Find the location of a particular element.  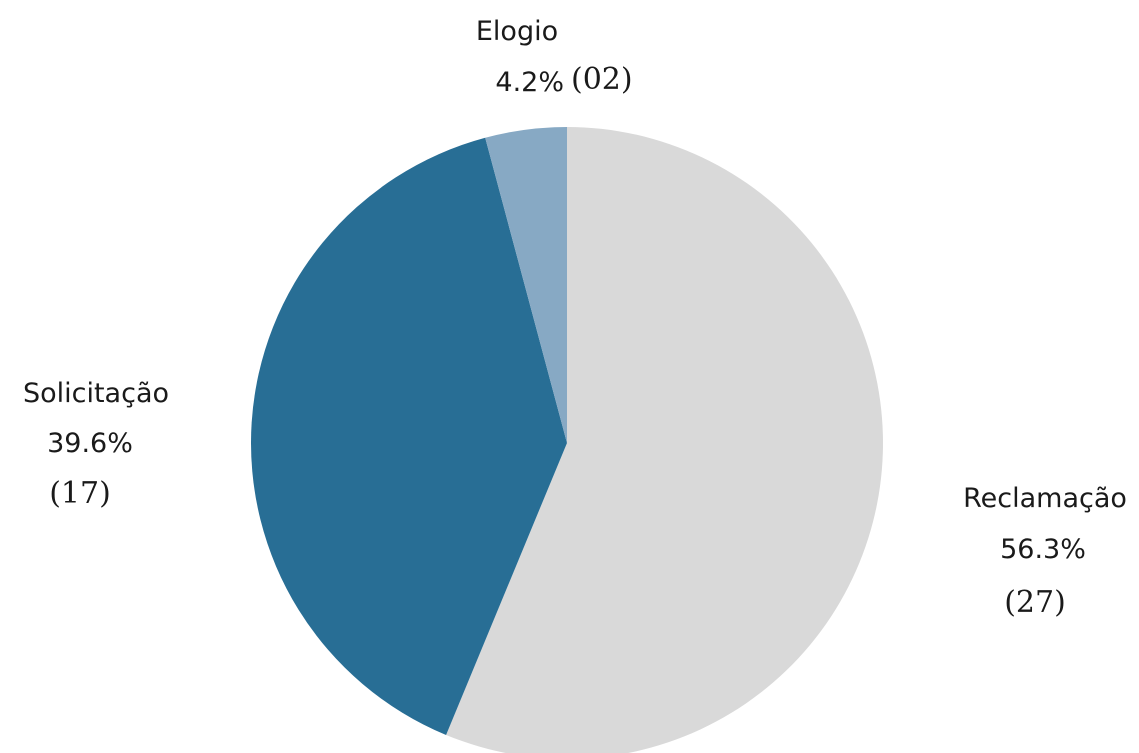

label-elogio-name: Elogio is located at coordinates (517, 31).